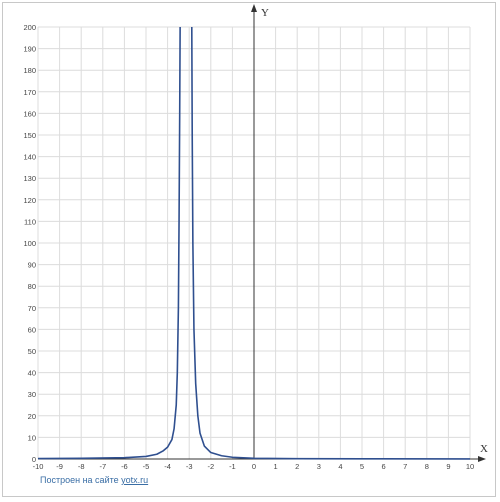 Image resolution: width=500 pixels, height=502 pixels. Describe the element at coordinates (32, 308) in the screenshot. I see `y-tick-label: 70` at that location.